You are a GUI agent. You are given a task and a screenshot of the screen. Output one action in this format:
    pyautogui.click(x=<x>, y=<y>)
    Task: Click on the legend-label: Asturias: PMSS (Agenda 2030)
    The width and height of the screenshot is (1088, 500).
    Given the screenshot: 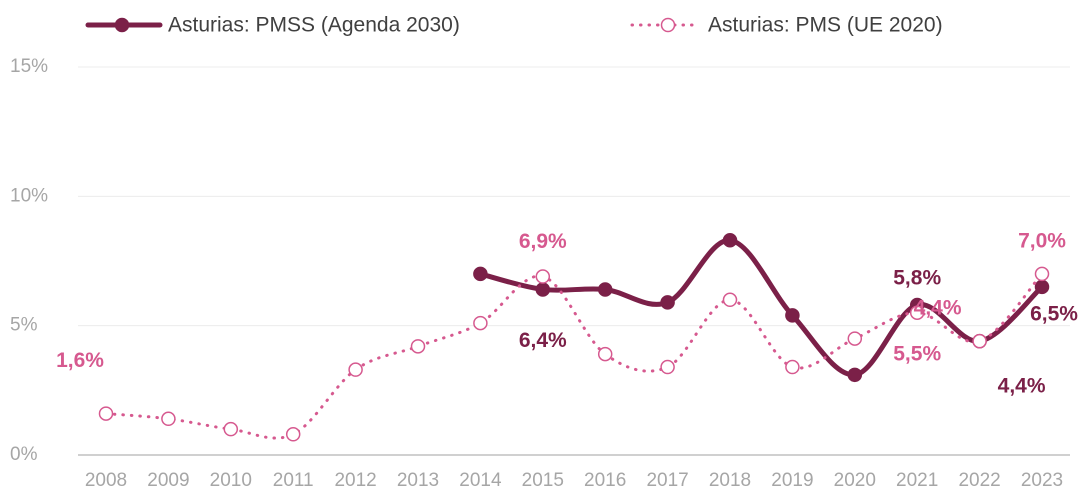 What is the action you would take?
    pyautogui.click(x=314, y=25)
    